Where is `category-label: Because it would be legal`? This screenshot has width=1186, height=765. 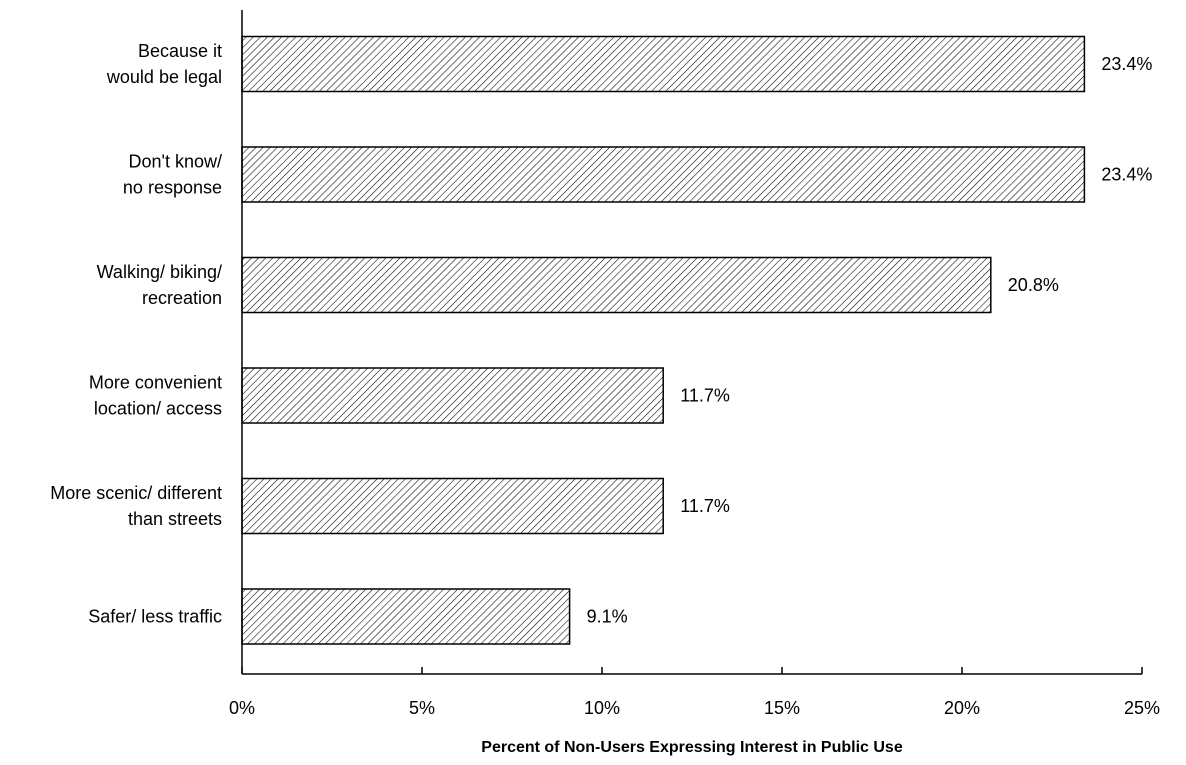 category-label: Because it would be legal is located at coordinates (164, 64).